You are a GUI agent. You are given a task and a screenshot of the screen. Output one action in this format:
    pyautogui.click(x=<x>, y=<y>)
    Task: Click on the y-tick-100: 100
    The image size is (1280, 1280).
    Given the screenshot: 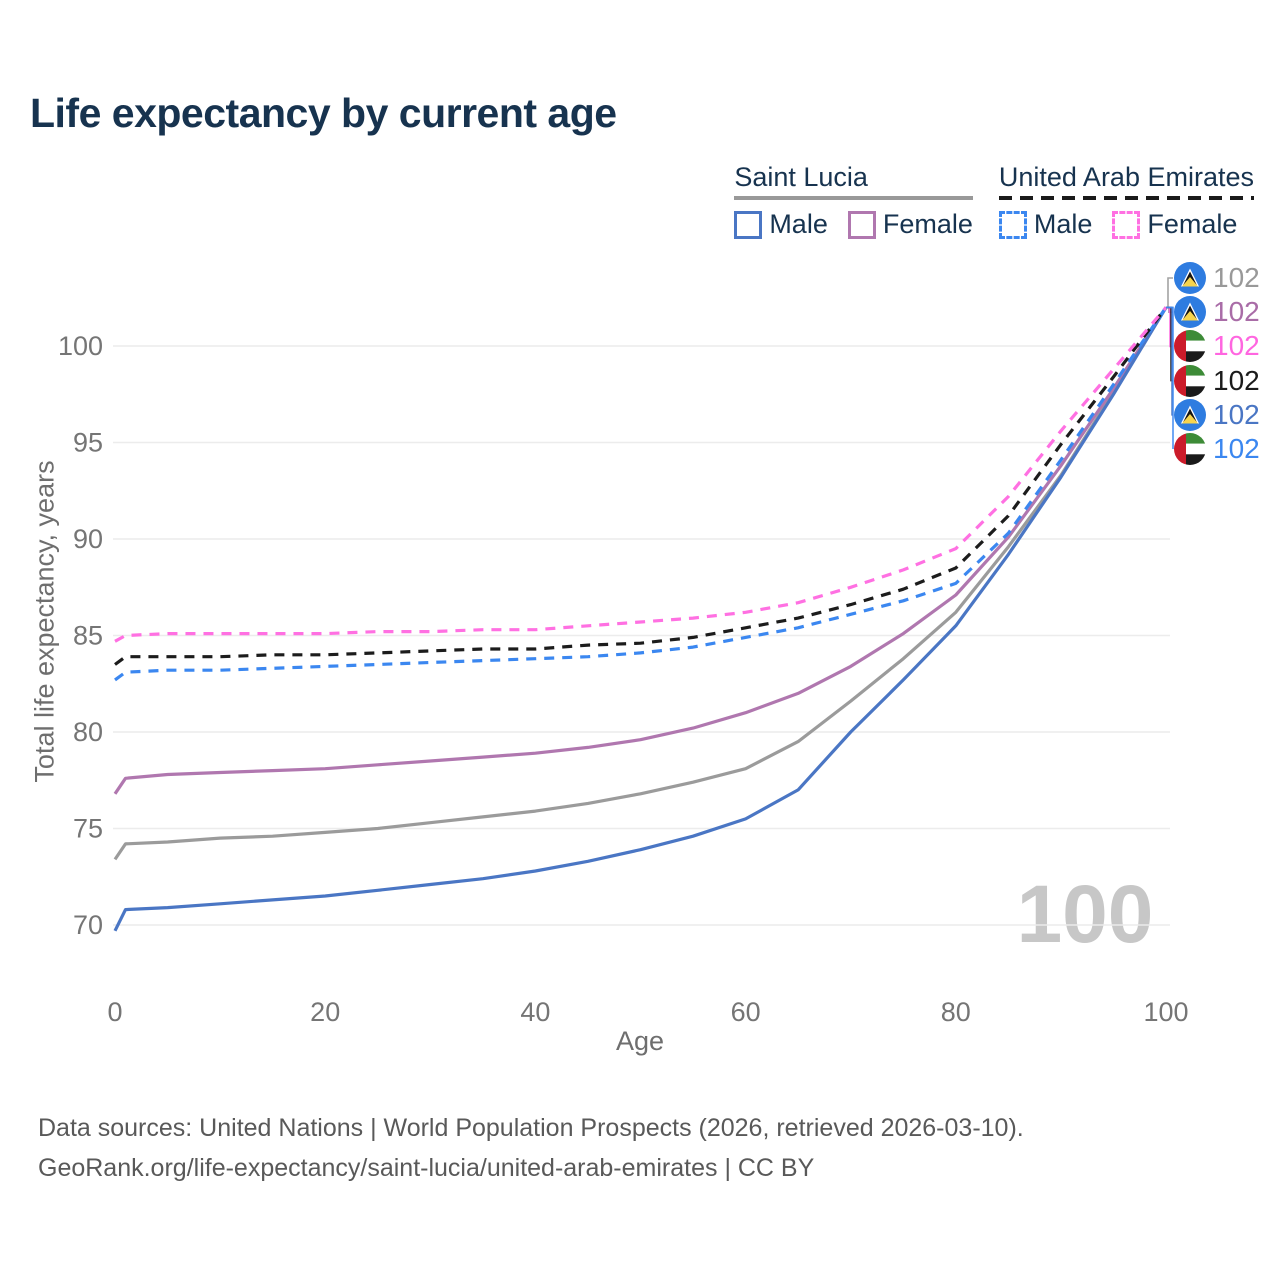 What is the action you would take?
    pyautogui.click(x=80, y=346)
    